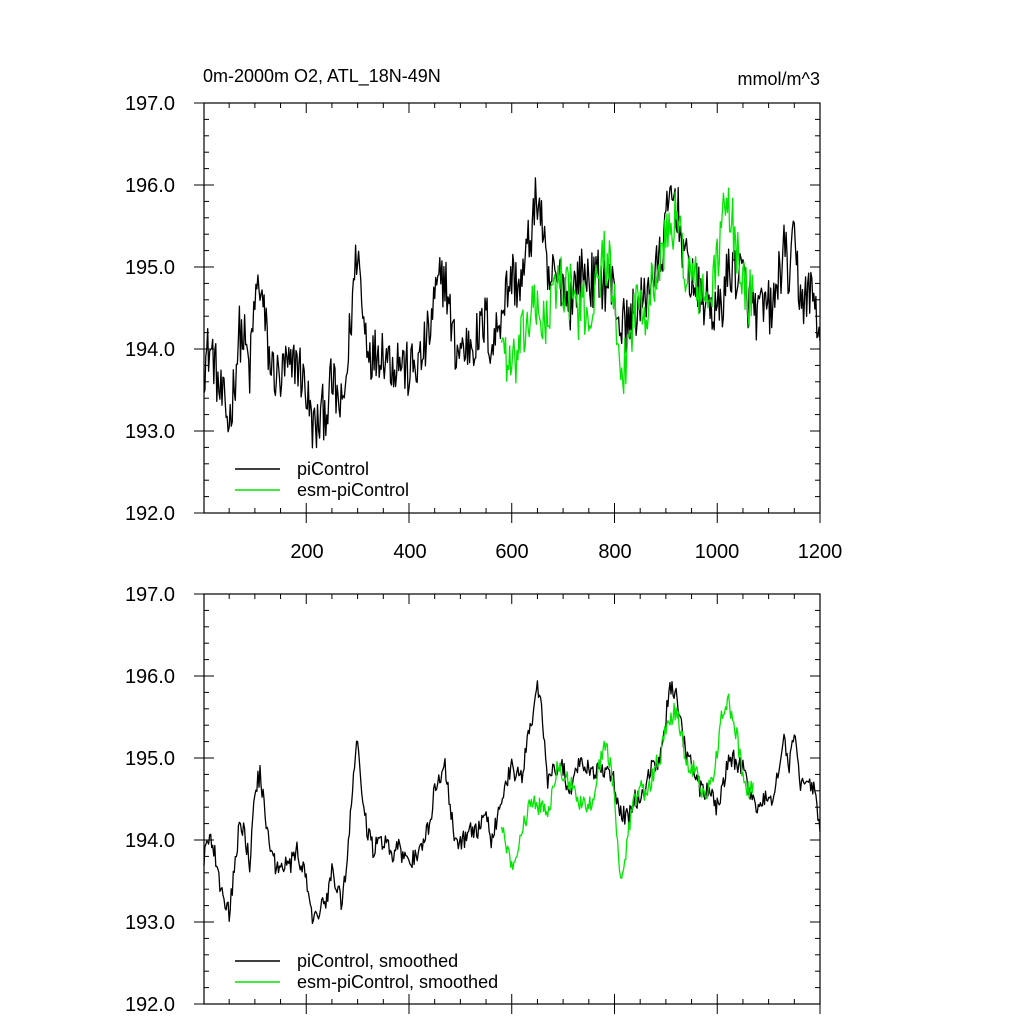 This screenshot has width=1024, height=1024. Describe the element at coordinates (820, 552) in the screenshot. I see `x-tick-label: 1200` at that location.